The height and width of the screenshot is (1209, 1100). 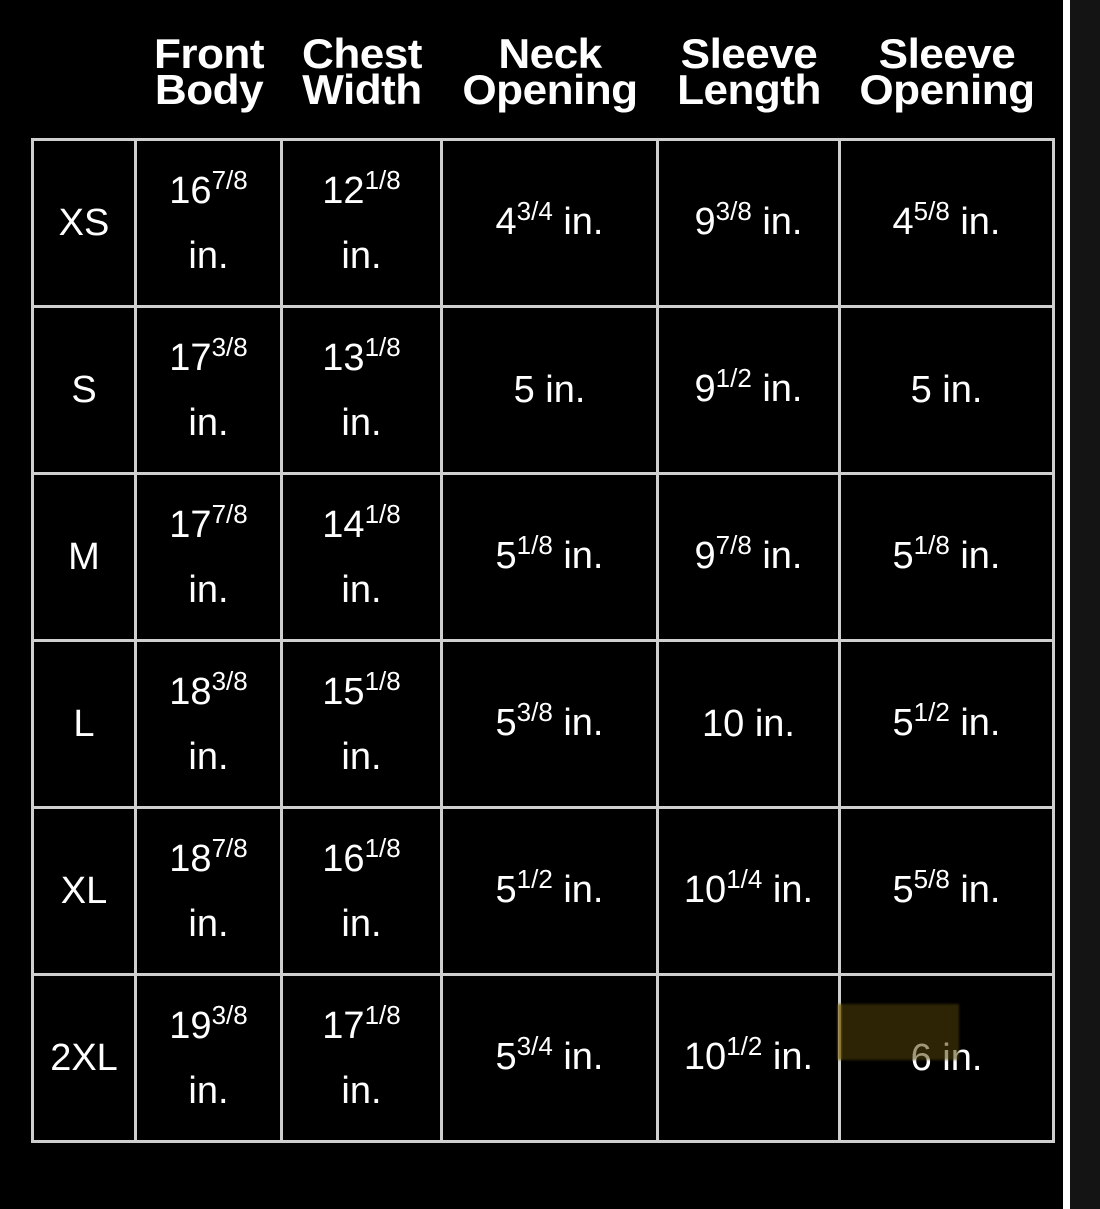 What do you see at coordinates (362, 53) in the screenshot?
I see `header-line: Chest` at bounding box center [362, 53].